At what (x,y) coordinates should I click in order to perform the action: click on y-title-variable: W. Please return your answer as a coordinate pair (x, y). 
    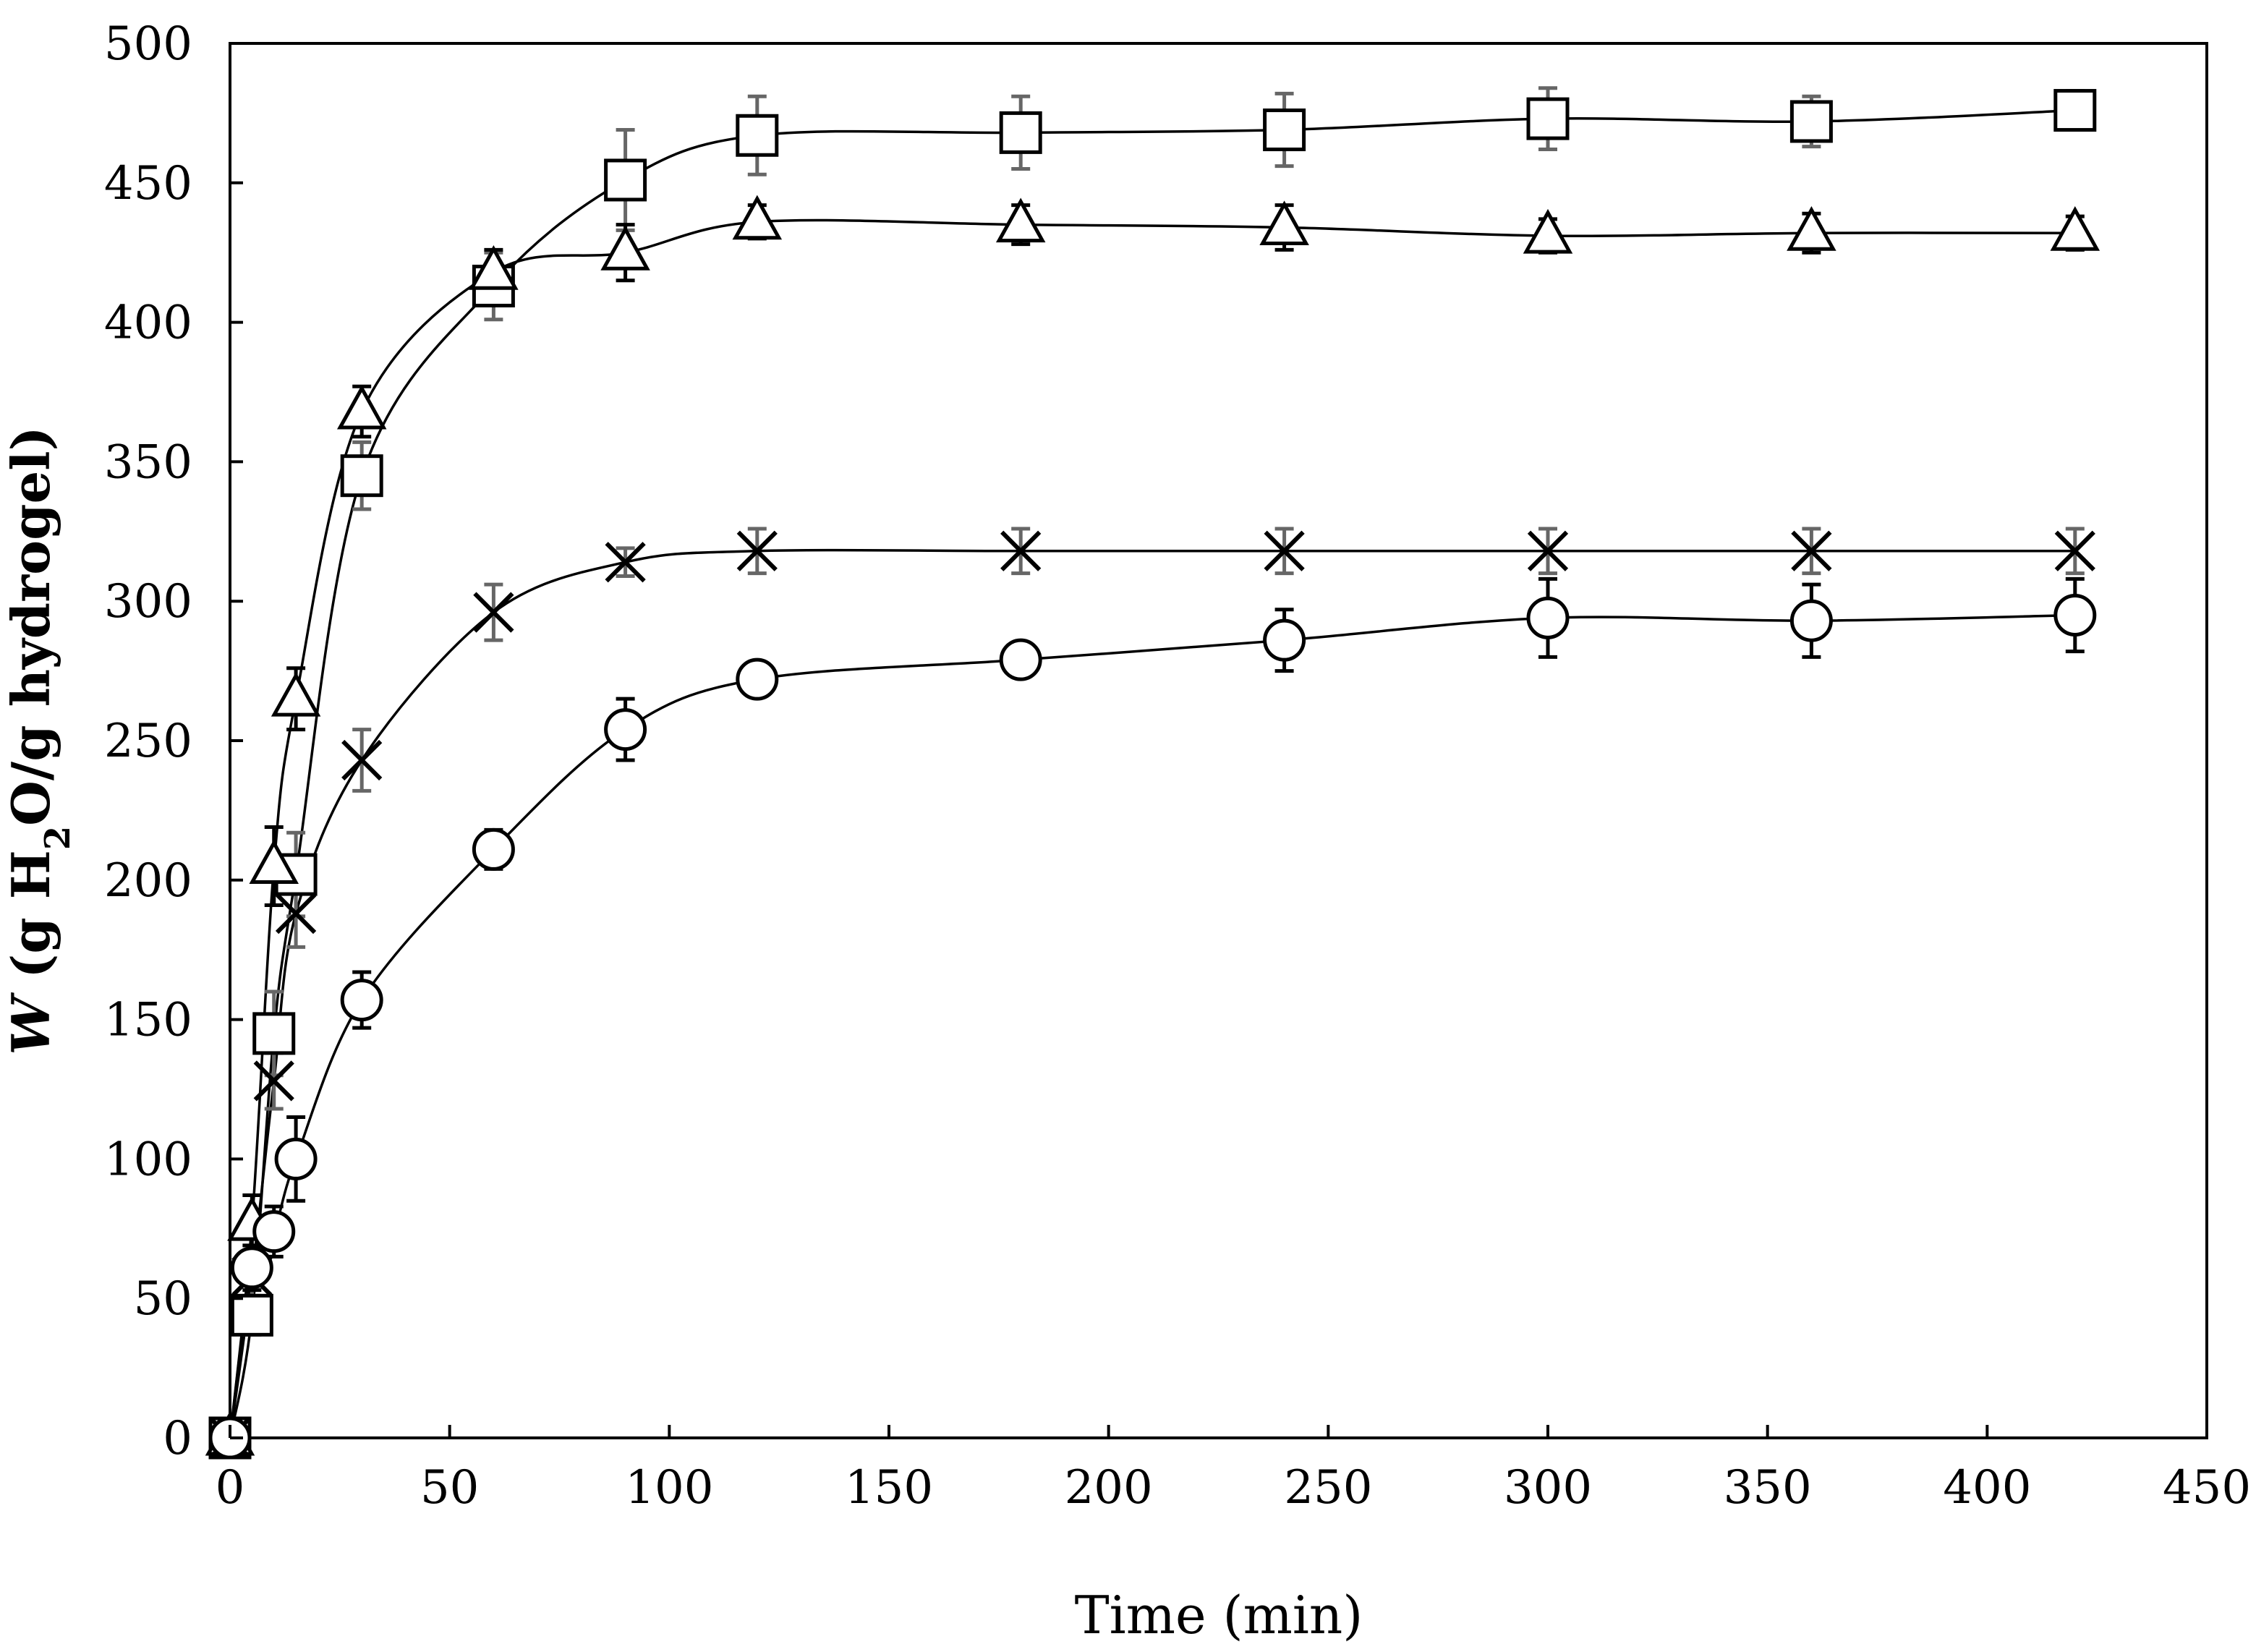
    Looking at the image, I should click on (30, 1023).